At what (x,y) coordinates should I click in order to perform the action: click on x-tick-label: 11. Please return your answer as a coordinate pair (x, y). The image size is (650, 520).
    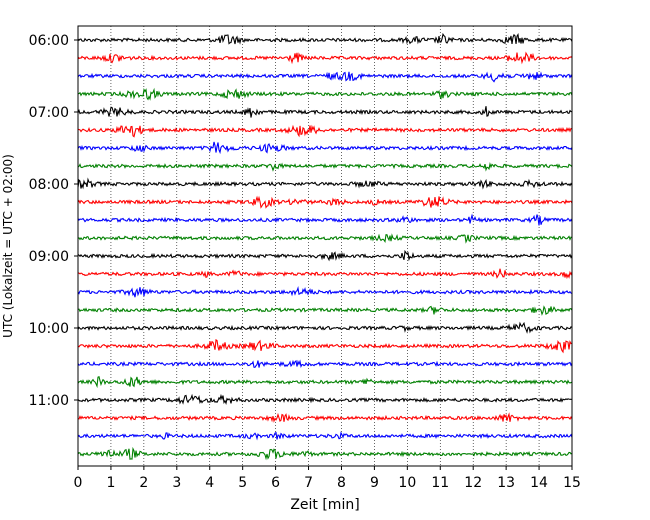
    Looking at the image, I should click on (440, 483).